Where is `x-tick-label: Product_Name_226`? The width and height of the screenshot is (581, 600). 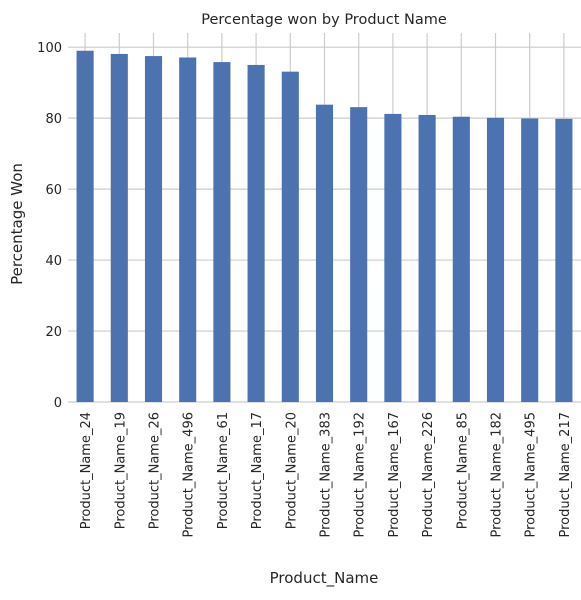
x-tick-label: Product_Name_226 is located at coordinates (428, 475).